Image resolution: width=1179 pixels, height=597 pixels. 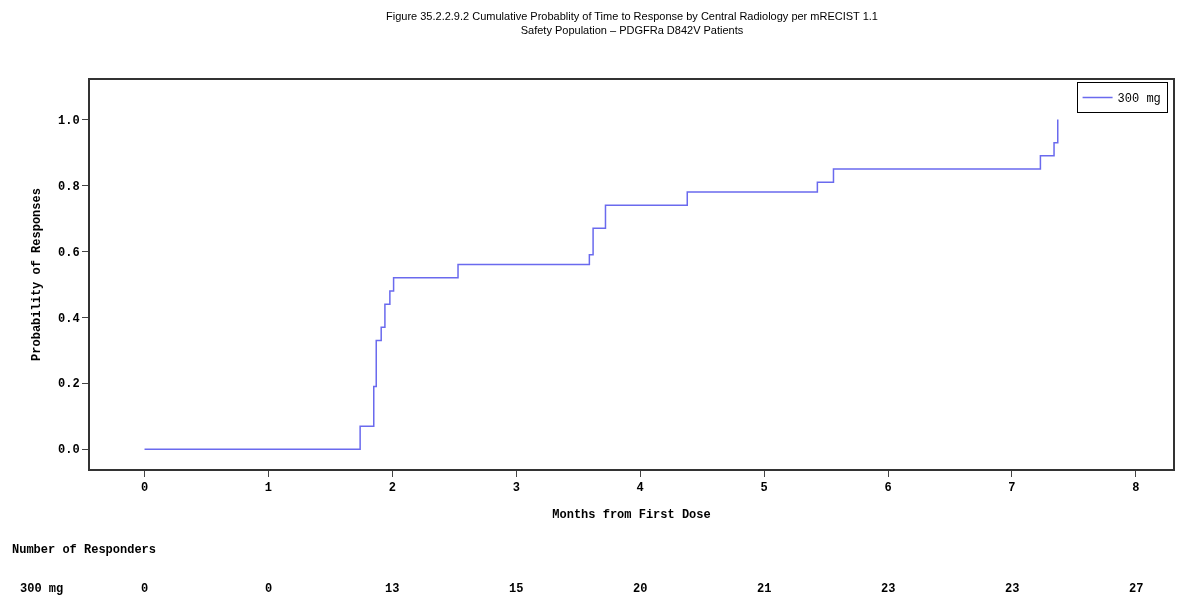 What do you see at coordinates (1136, 589) in the screenshot?
I see `text: 27` at bounding box center [1136, 589].